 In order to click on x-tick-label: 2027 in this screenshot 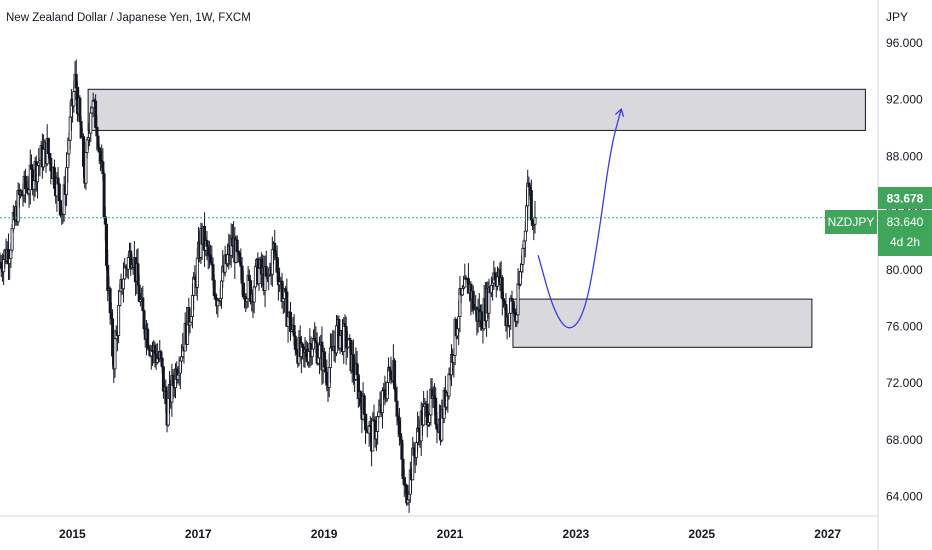, I will do `click(827, 534)`.